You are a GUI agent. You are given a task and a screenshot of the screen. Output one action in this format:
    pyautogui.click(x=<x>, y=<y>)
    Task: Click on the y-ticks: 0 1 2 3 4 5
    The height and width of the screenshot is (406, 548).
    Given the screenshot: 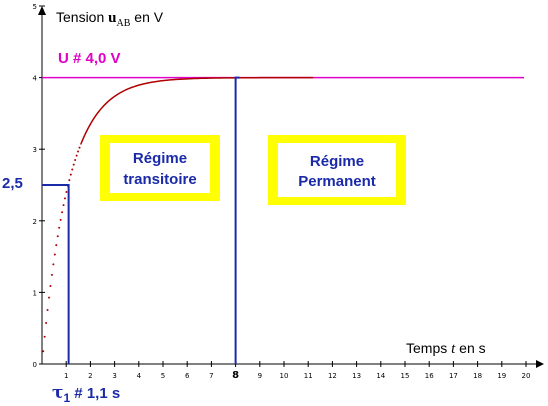 What is the action you would take?
    pyautogui.click(x=39, y=186)
    